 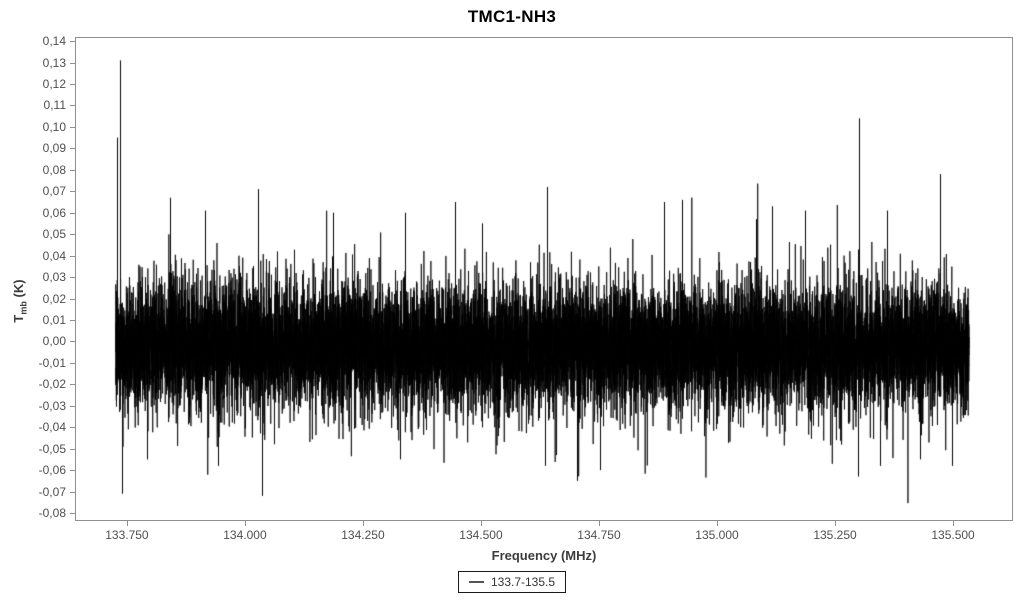 I want to click on y-tick-label: 0,11, so click(x=54, y=105).